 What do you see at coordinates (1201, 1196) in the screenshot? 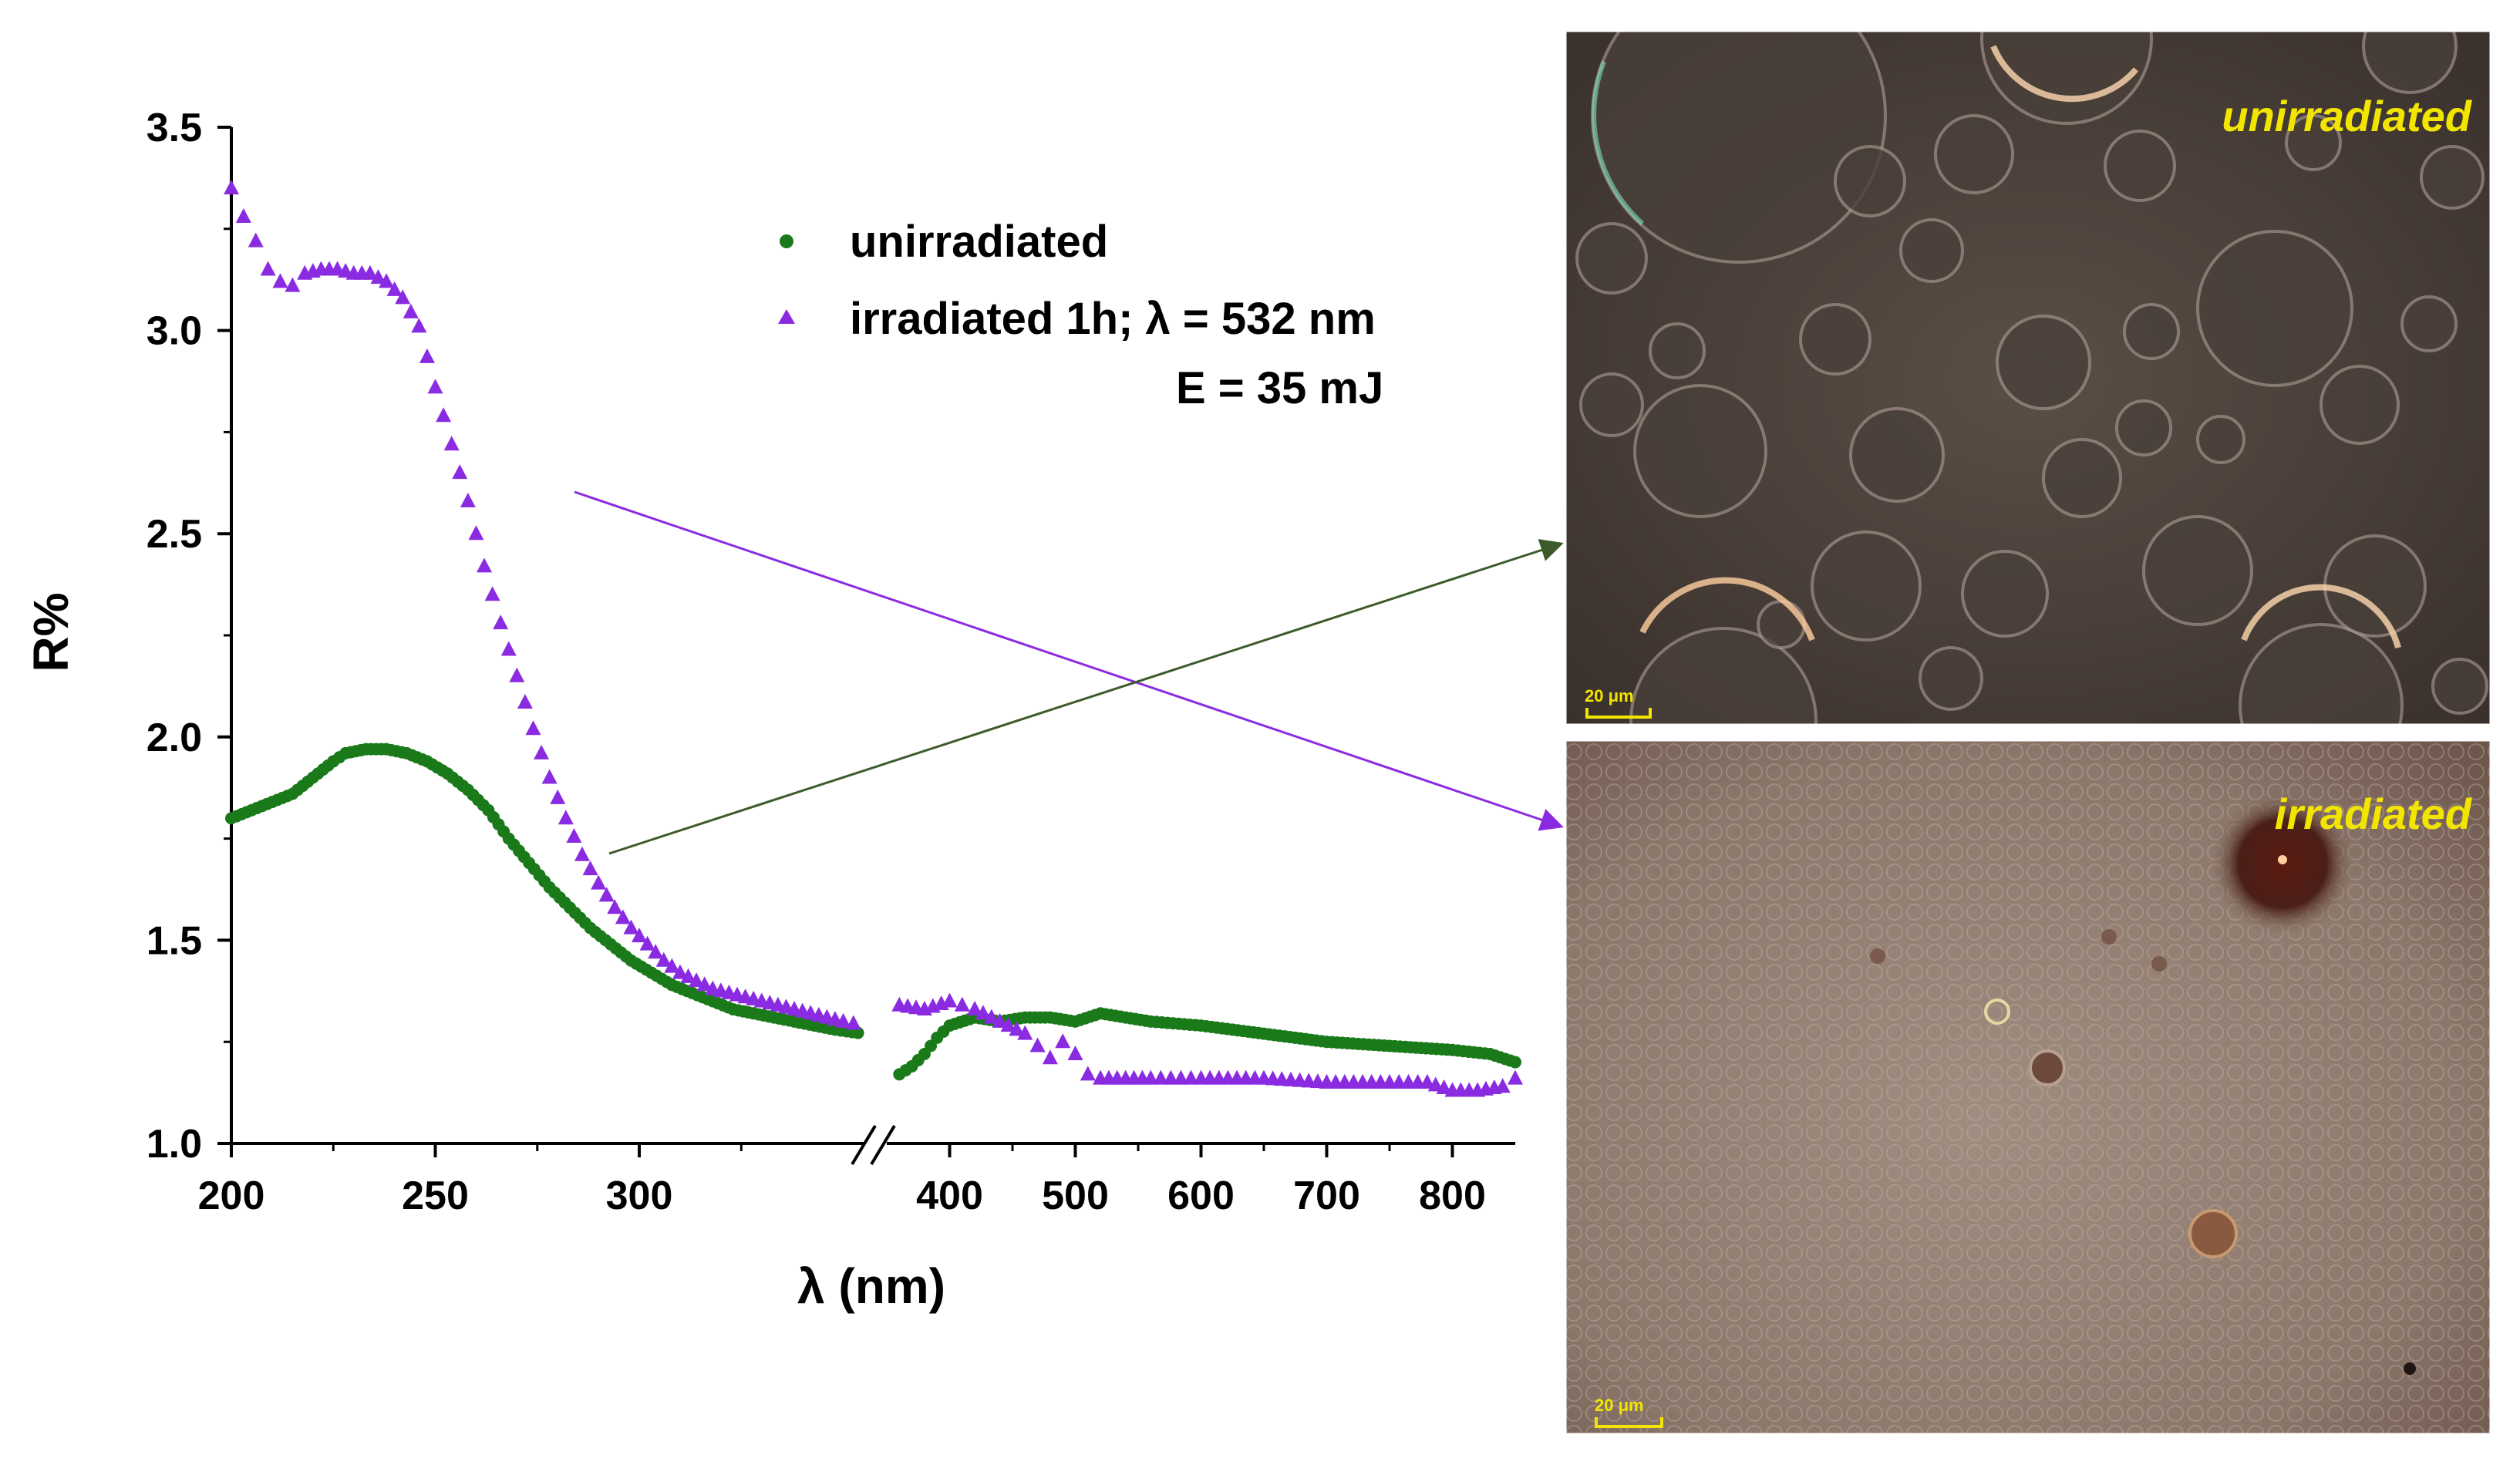
I see `x-tick-label: 600` at bounding box center [1201, 1196].